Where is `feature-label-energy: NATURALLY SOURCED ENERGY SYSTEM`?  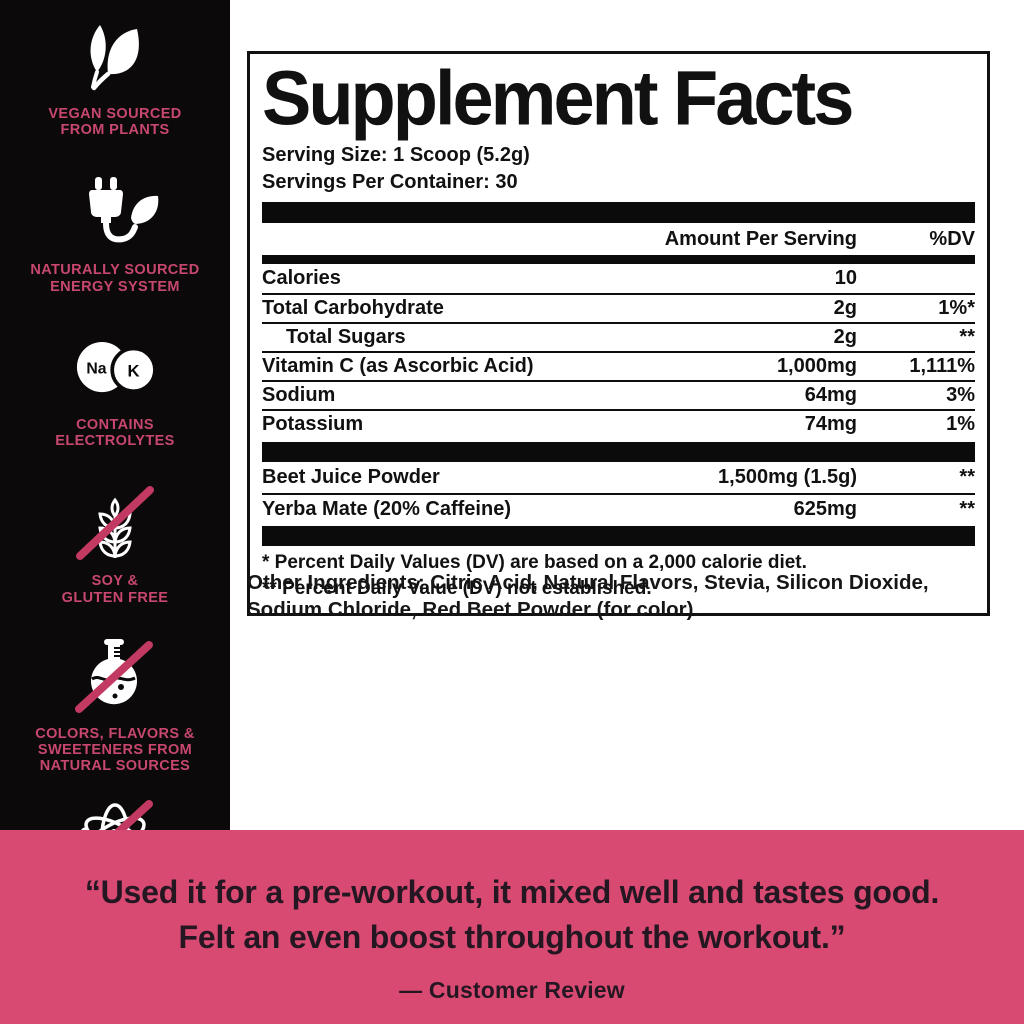
feature-label-energy: NATURALLY SOURCED ENERGY SYSTEM is located at coordinates (115, 278).